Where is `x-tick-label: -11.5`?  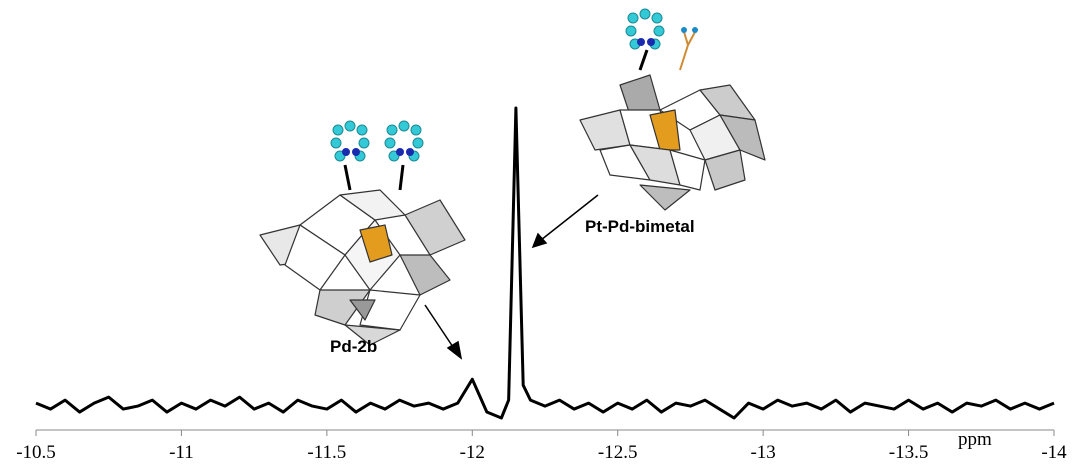
x-tick-label: -11.5 is located at coordinates (326, 452).